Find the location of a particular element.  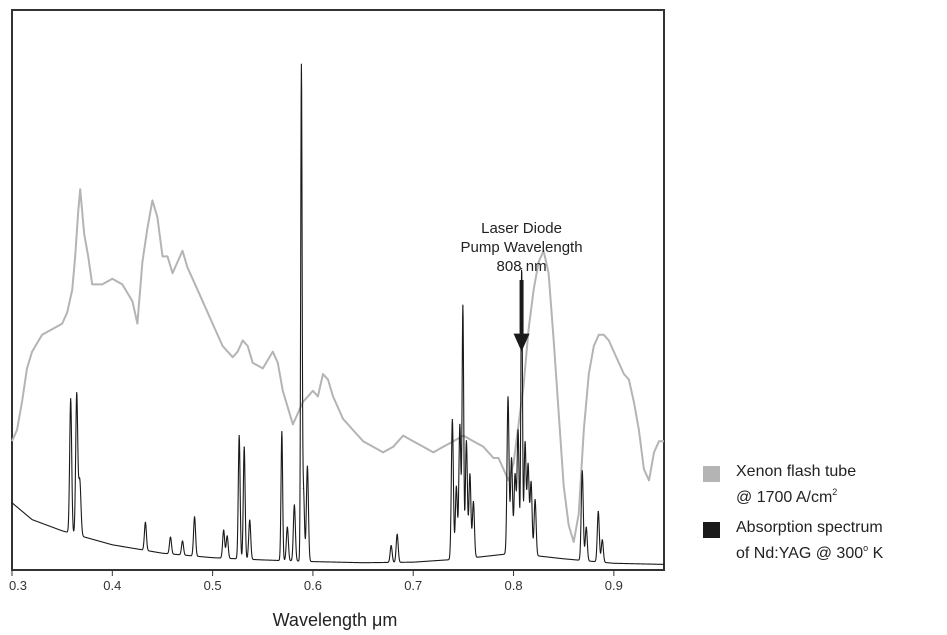

legend-item-ndyag: Absorption spectrum of Nd:YAG @ 300o K is located at coordinates (825, 541).